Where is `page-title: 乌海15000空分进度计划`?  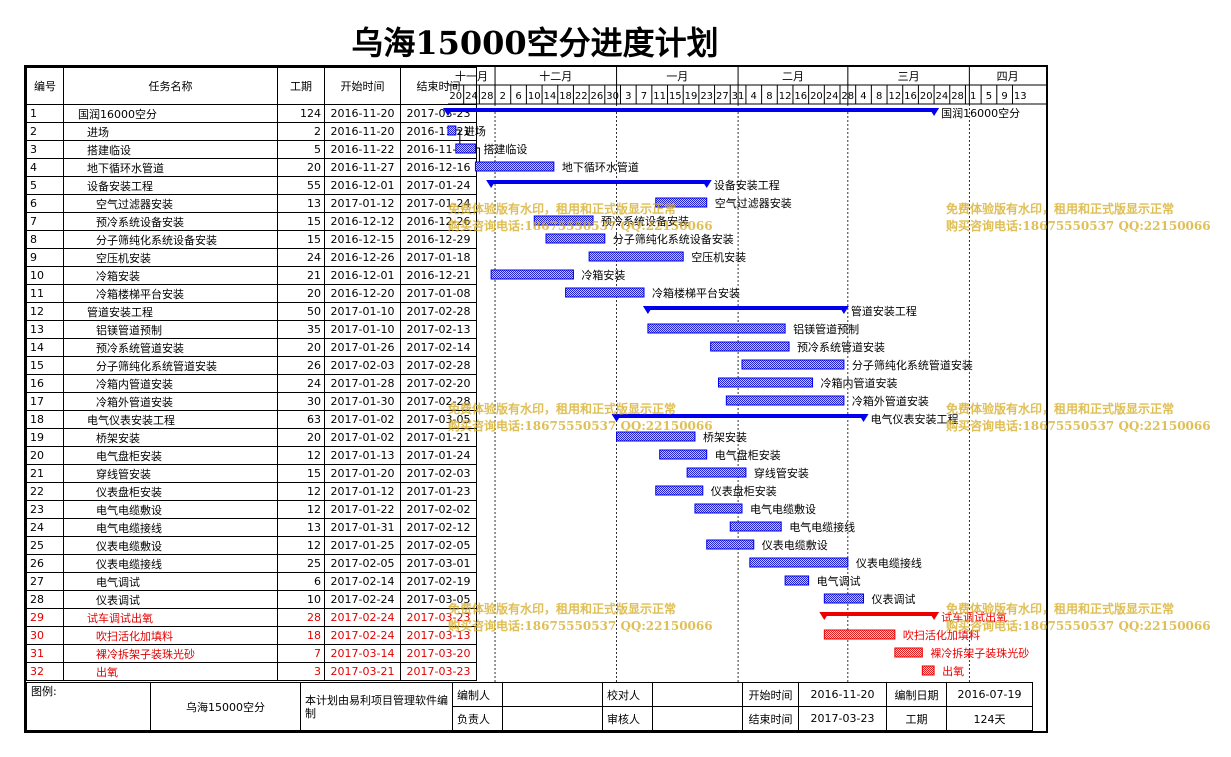
page-title: 乌海15000空分进度计划 is located at coordinates (535, 43).